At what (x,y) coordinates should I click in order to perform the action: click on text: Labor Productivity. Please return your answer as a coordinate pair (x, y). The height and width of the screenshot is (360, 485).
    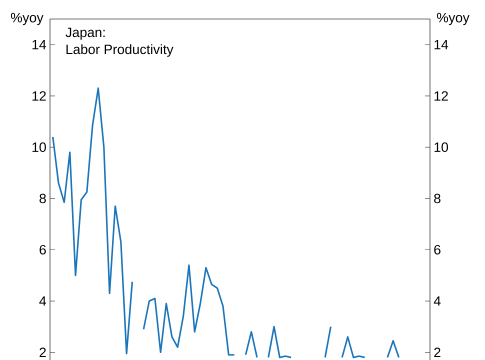
    Looking at the image, I should click on (120, 50).